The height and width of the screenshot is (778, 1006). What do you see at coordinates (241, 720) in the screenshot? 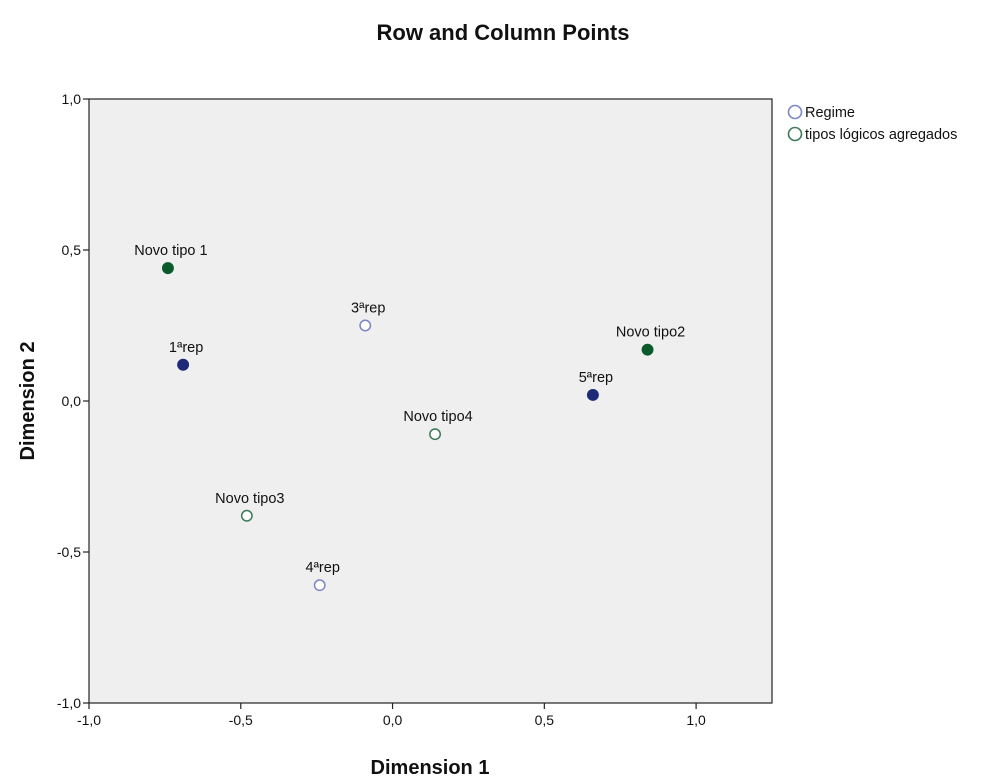
I see `x-tick-label: -0,5` at bounding box center [241, 720].